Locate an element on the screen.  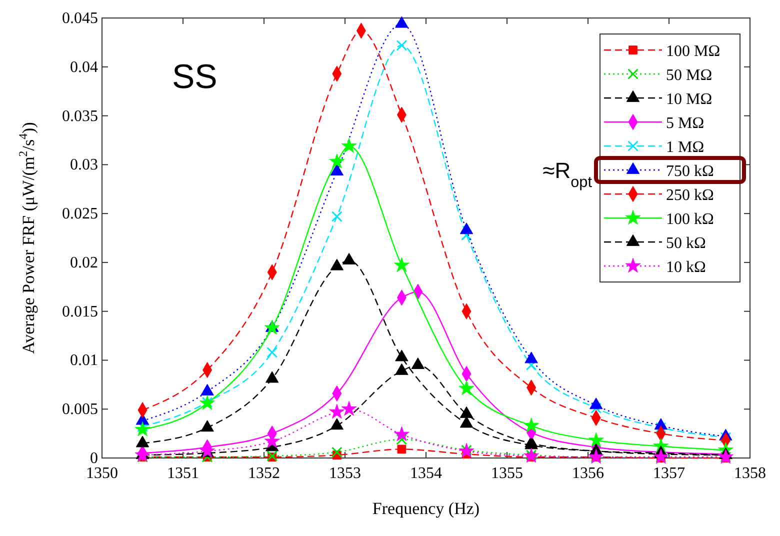
legend-label: 50 kΩ is located at coordinates (686, 243).